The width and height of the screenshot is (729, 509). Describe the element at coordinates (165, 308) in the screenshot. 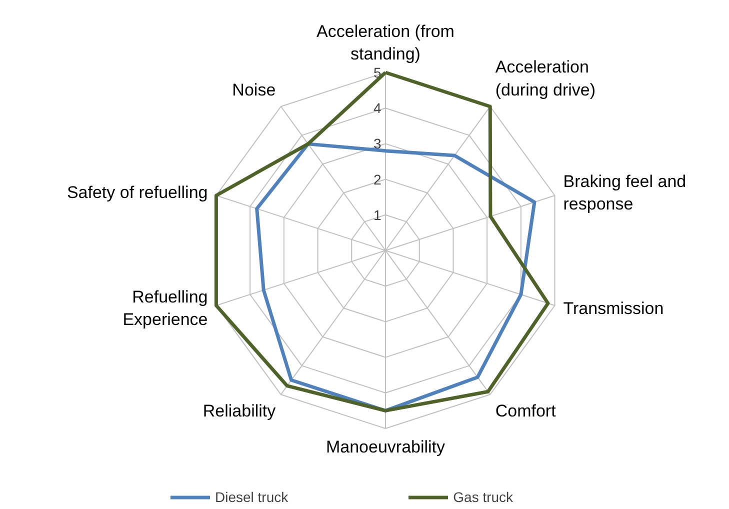

I see `spoke-label: Refuelling Experience` at that location.